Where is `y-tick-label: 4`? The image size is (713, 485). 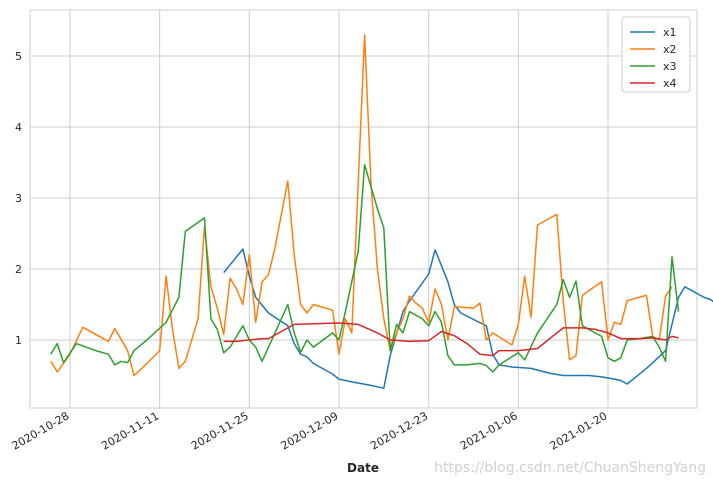
y-tick-label: 4 is located at coordinates (18, 127).